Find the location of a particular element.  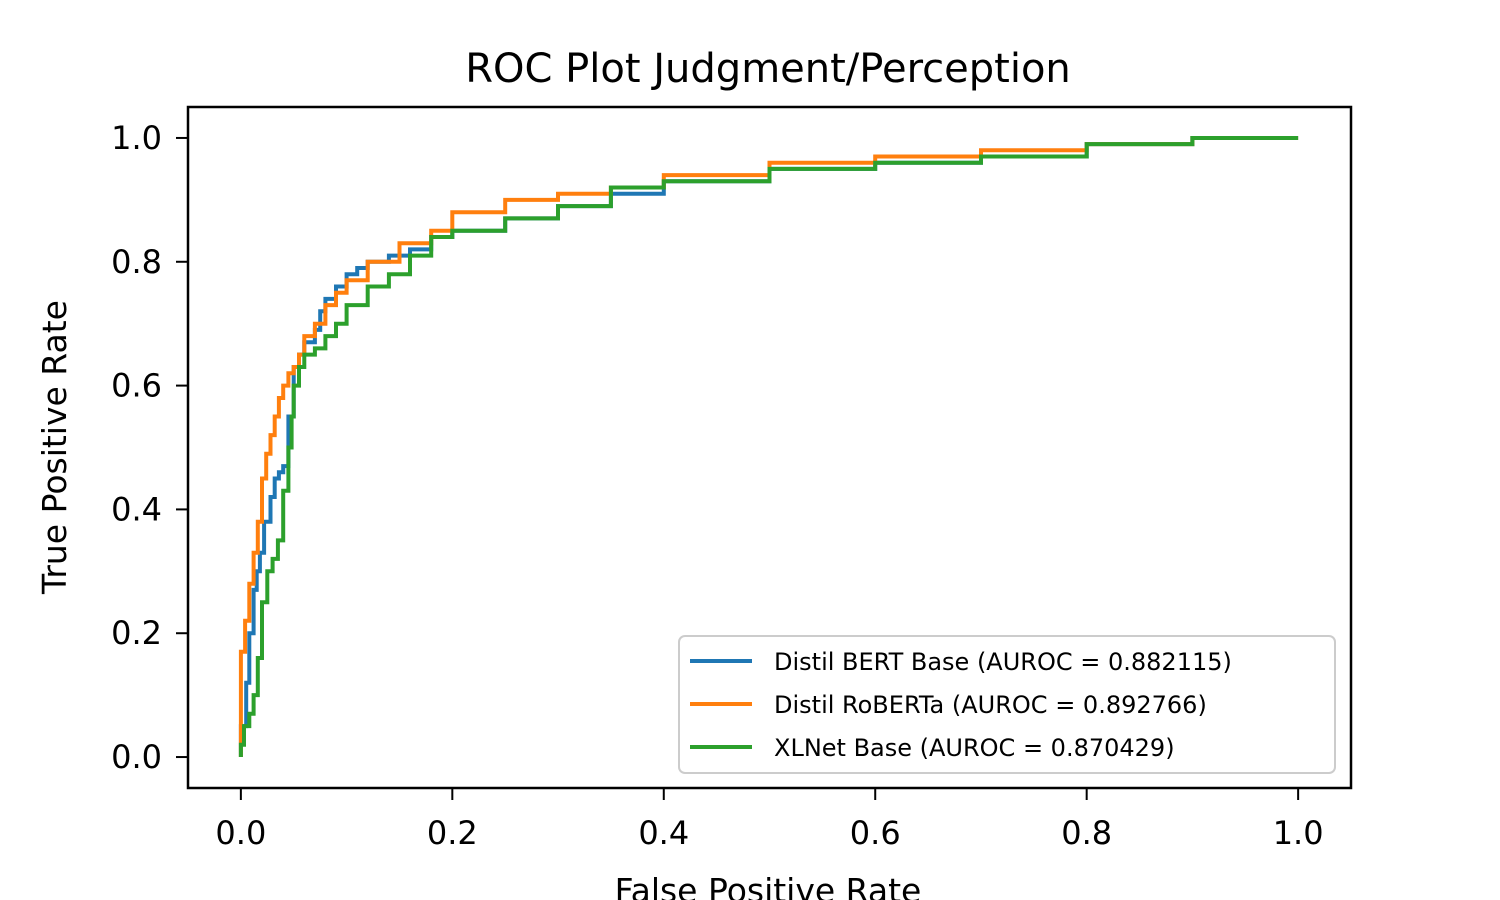

y-tick-label: 0.2 is located at coordinates (136, 633).